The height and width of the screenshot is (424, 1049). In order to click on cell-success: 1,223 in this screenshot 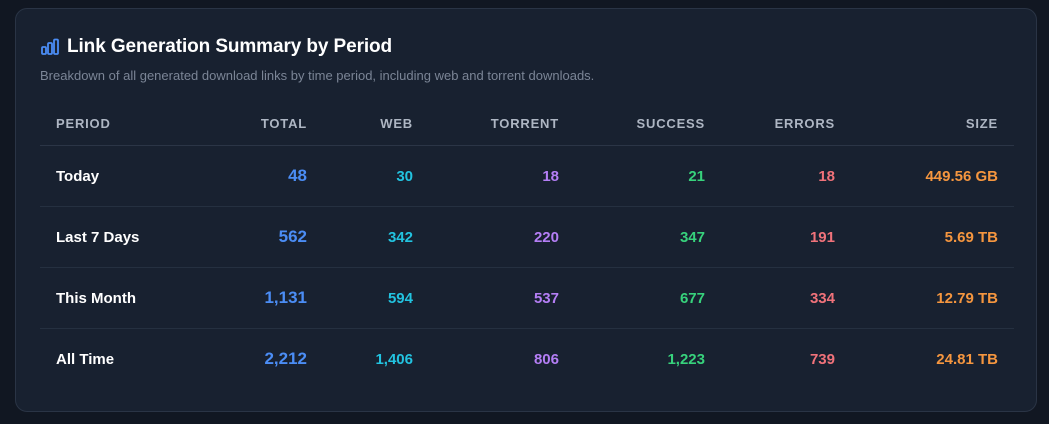, I will do `click(686, 359)`.